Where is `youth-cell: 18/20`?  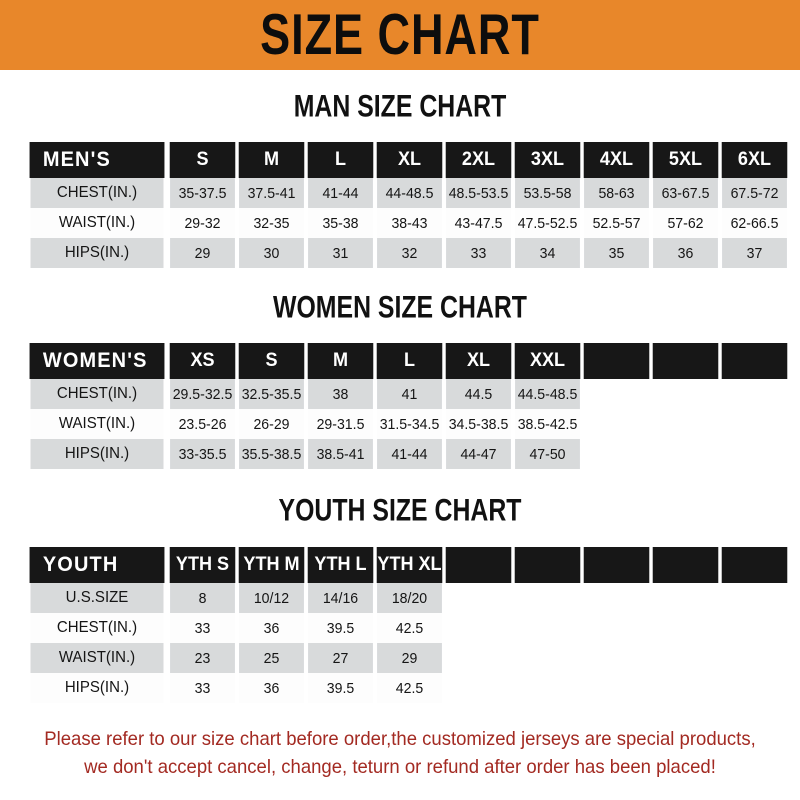 youth-cell: 18/20 is located at coordinates (409, 598).